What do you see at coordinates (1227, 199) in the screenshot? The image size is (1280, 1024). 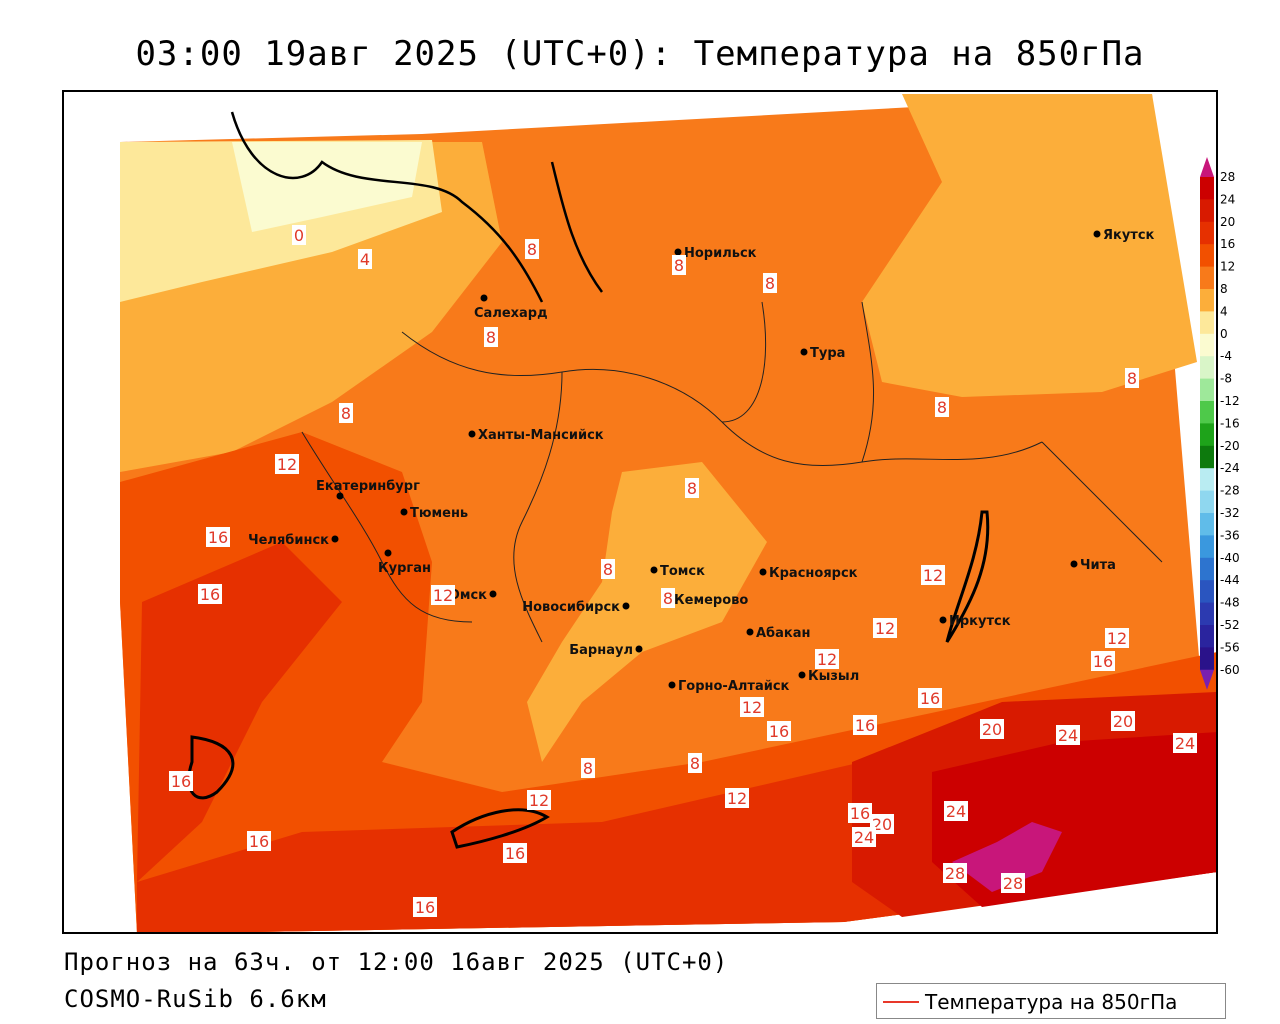 I see `colorbar-tick-label: 24` at bounding box center [1227, 199].